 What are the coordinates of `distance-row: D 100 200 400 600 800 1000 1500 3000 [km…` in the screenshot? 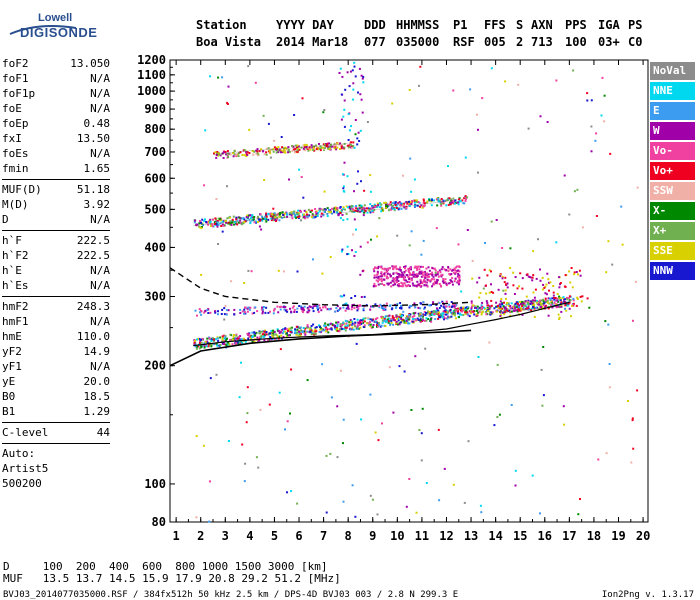 It's located at (165, 566).